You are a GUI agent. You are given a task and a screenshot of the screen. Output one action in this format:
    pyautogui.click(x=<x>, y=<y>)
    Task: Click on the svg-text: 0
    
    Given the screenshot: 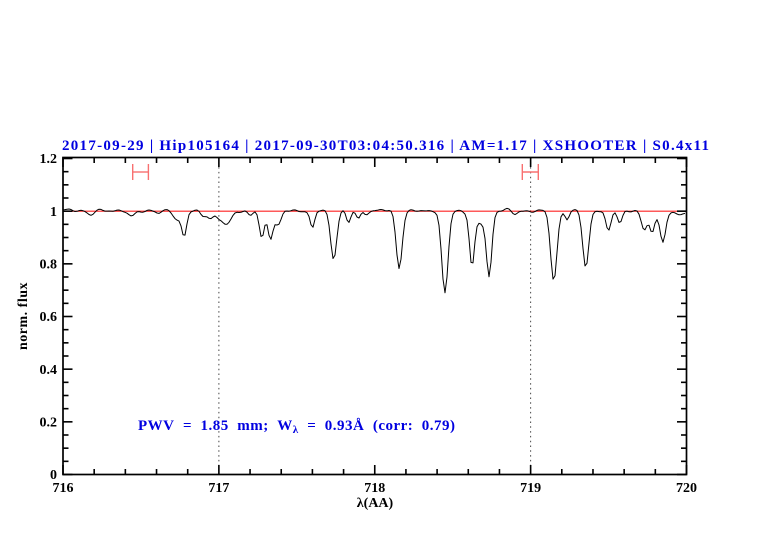 What is the action you would take?
    pyautogui.click(x=53, y=475)
    